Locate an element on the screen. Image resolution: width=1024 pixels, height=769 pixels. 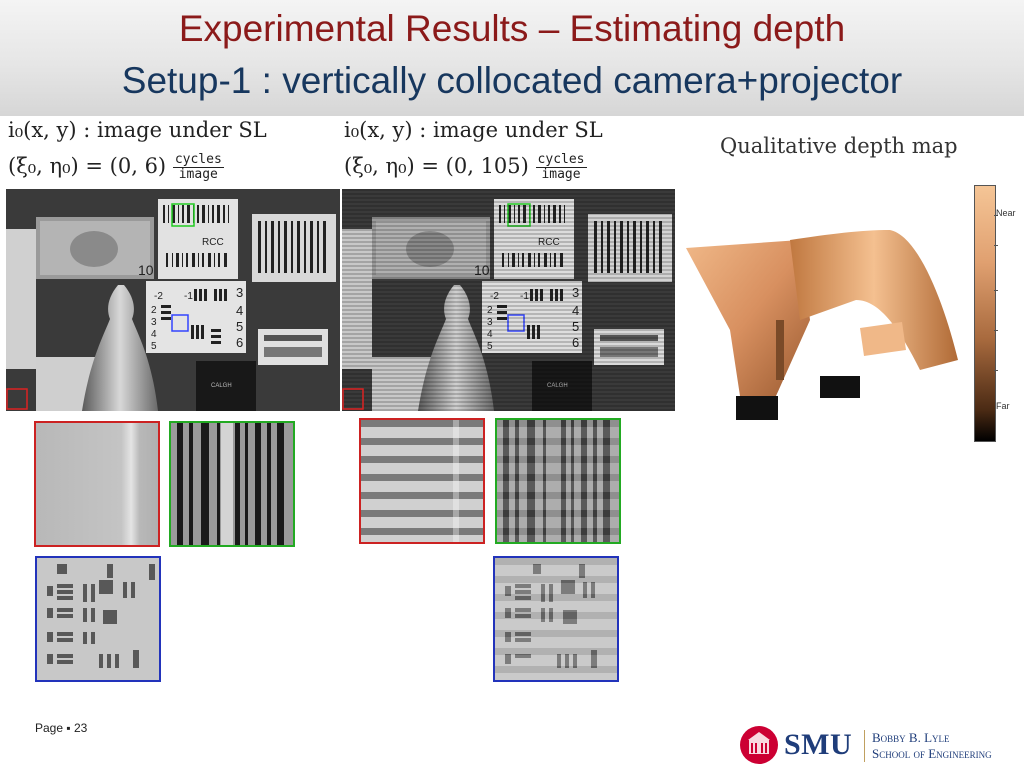
slide-title: Experimental Results – Estimating depth is located at coordinates (512, 28).